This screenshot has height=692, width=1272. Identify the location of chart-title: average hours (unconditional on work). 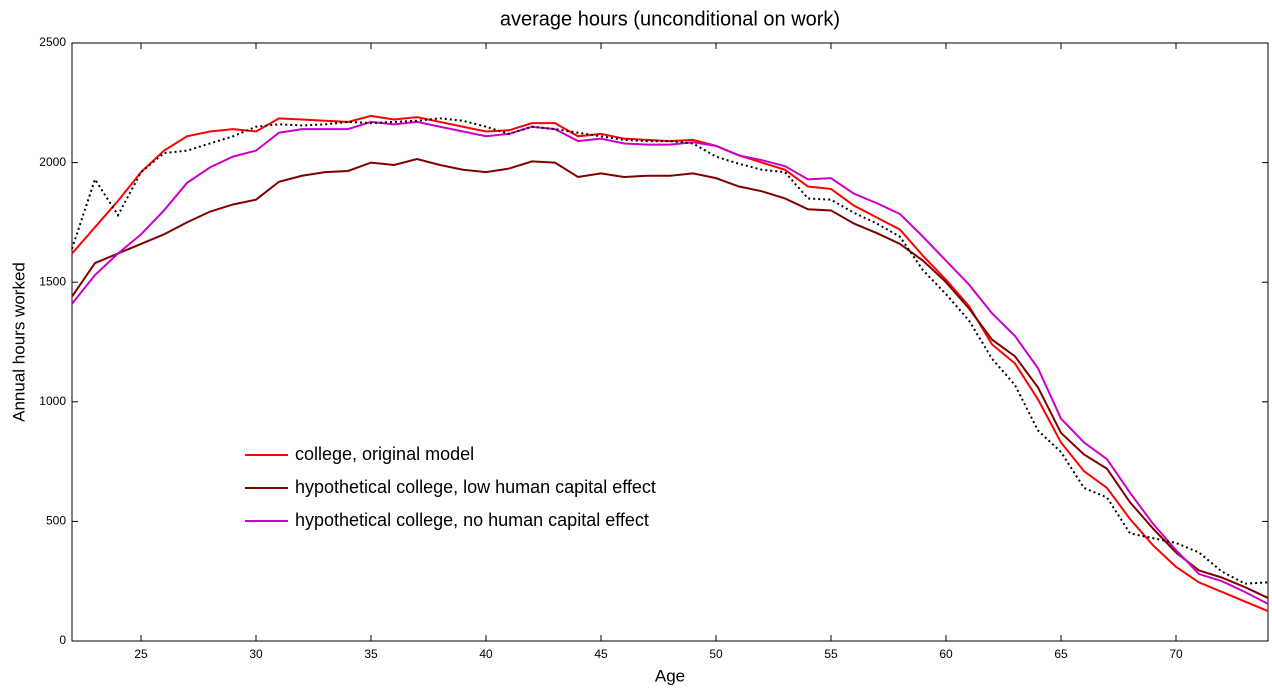
(670, 19).